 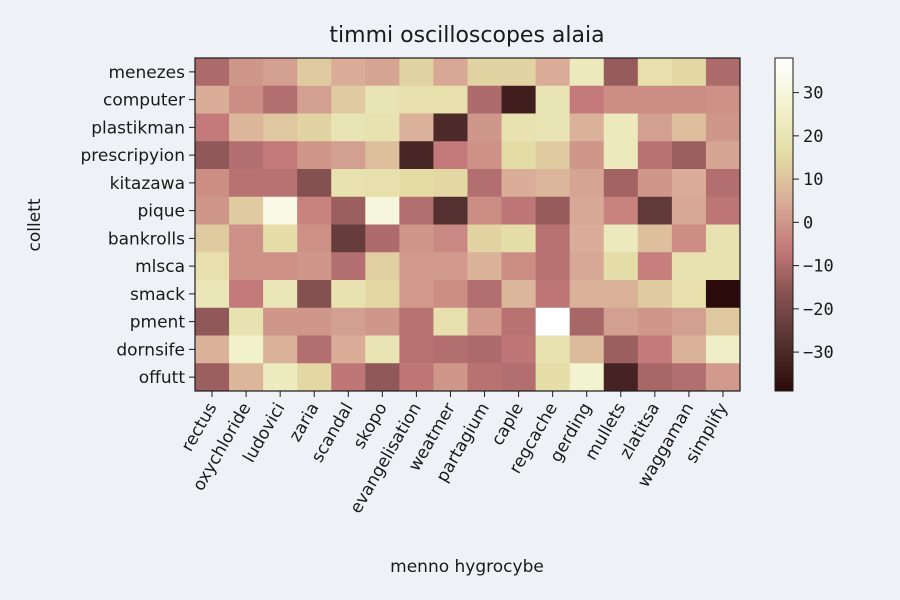 I want to click on chart-title: timmi oscilloscopes alaia, so click(x=466, y=35).